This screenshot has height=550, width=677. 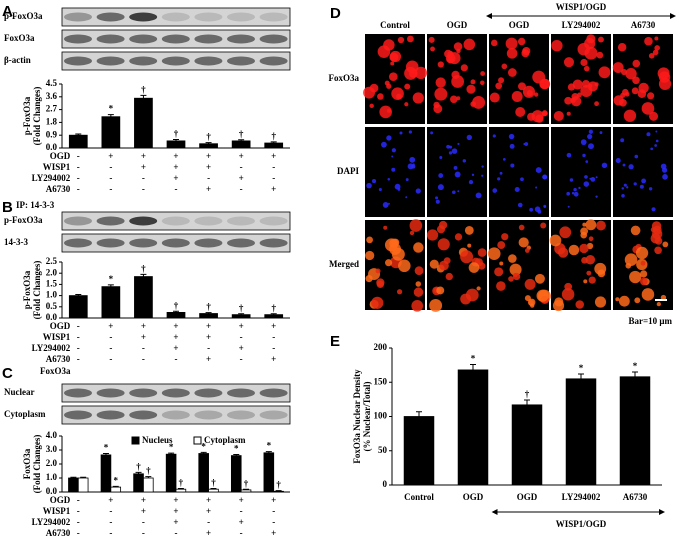 I want to click on y-axis-label: (Fold Changes), so click(x=37, y=116).